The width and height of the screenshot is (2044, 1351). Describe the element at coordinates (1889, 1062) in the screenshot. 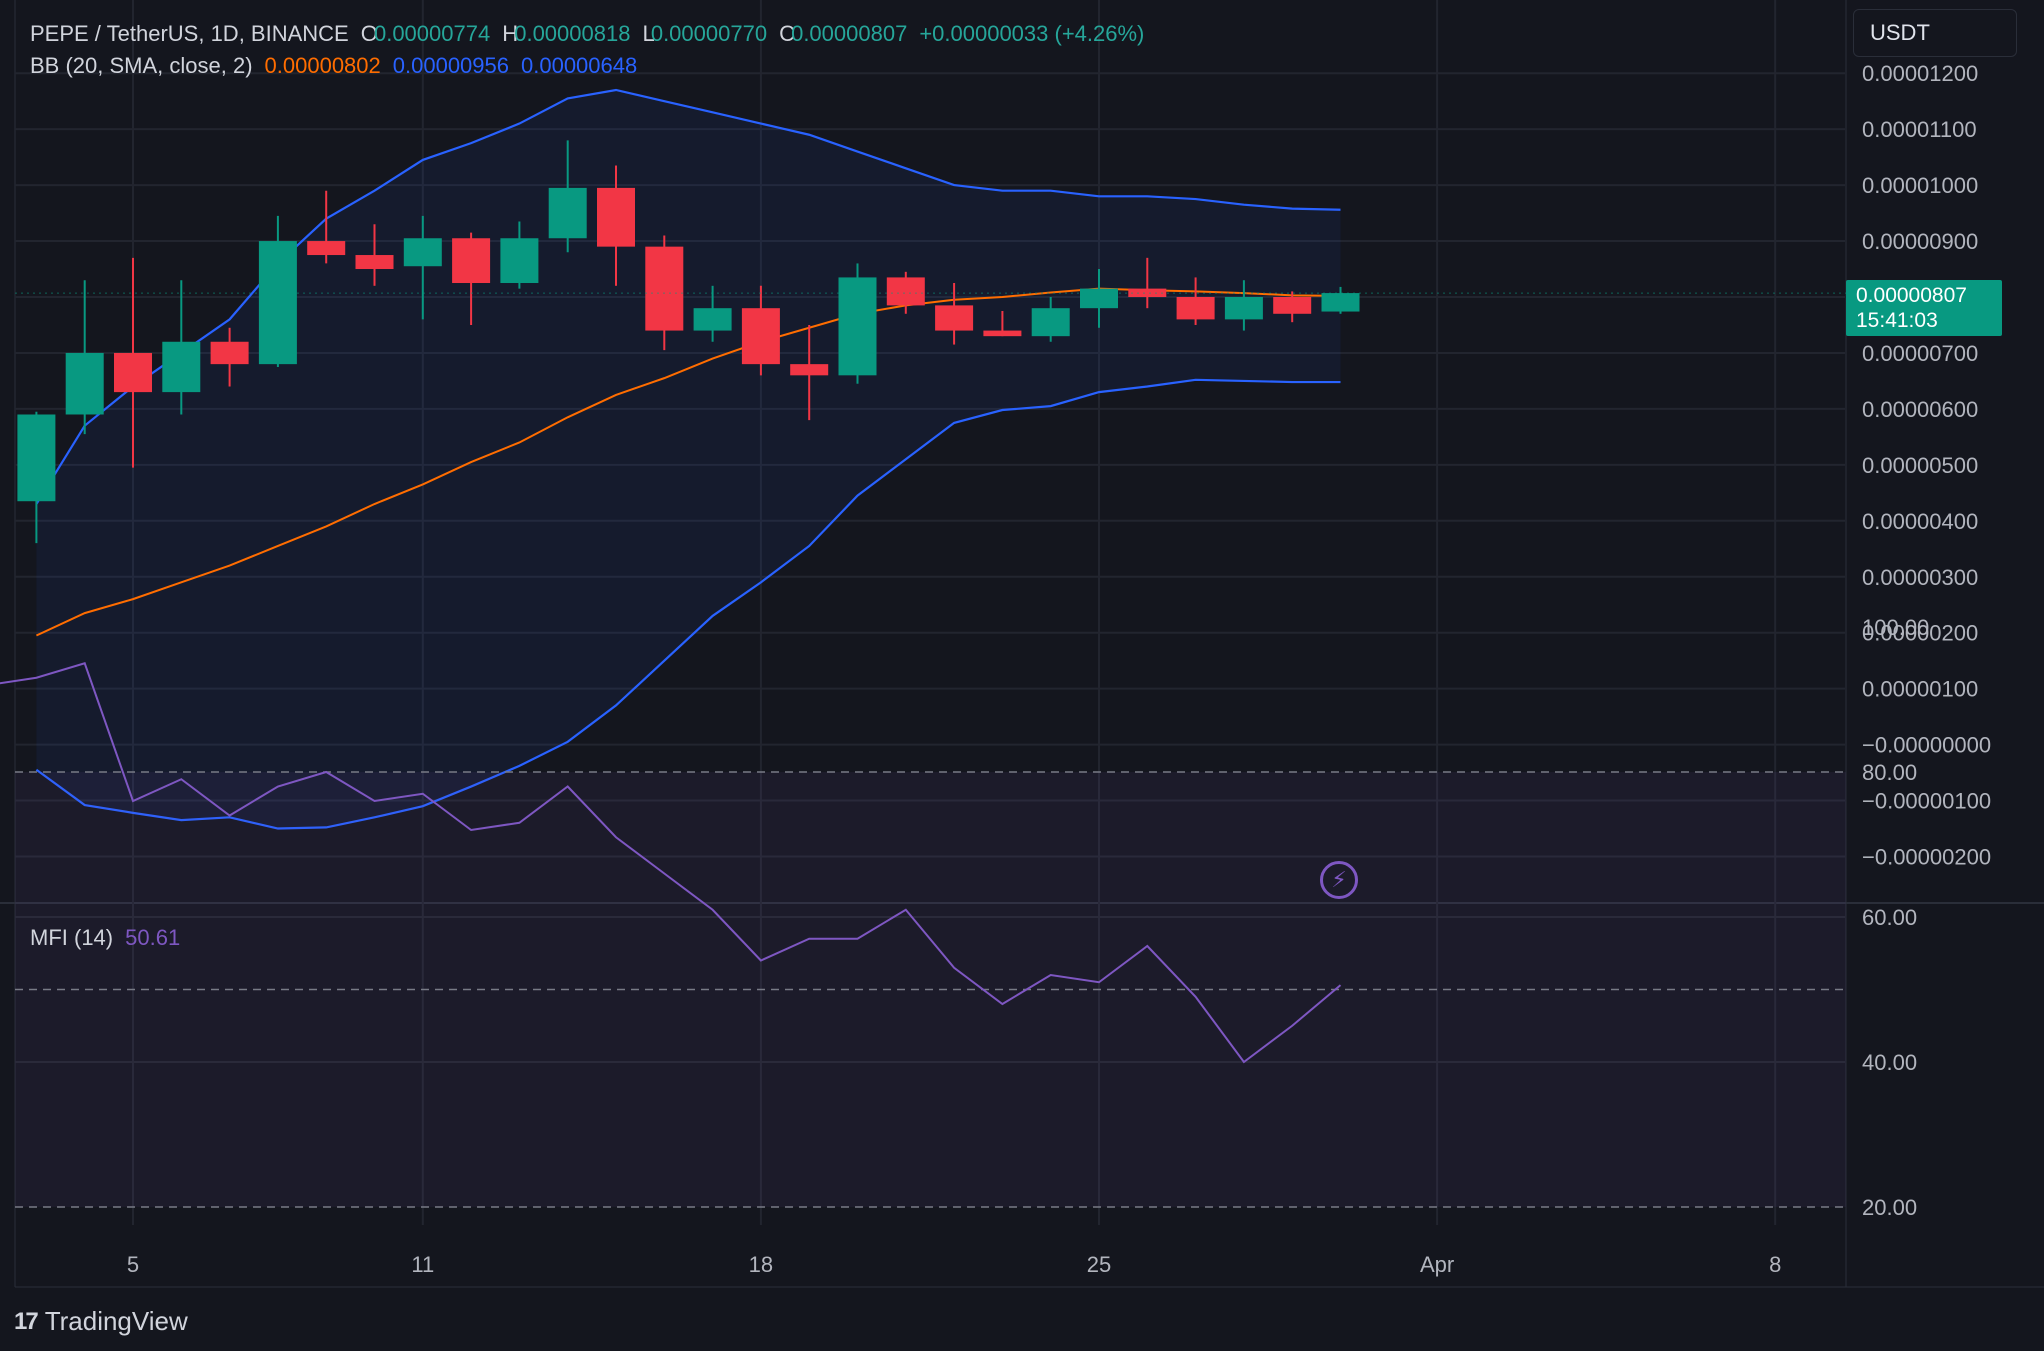

I see `mfi-axis-label: 40.00` at that location.